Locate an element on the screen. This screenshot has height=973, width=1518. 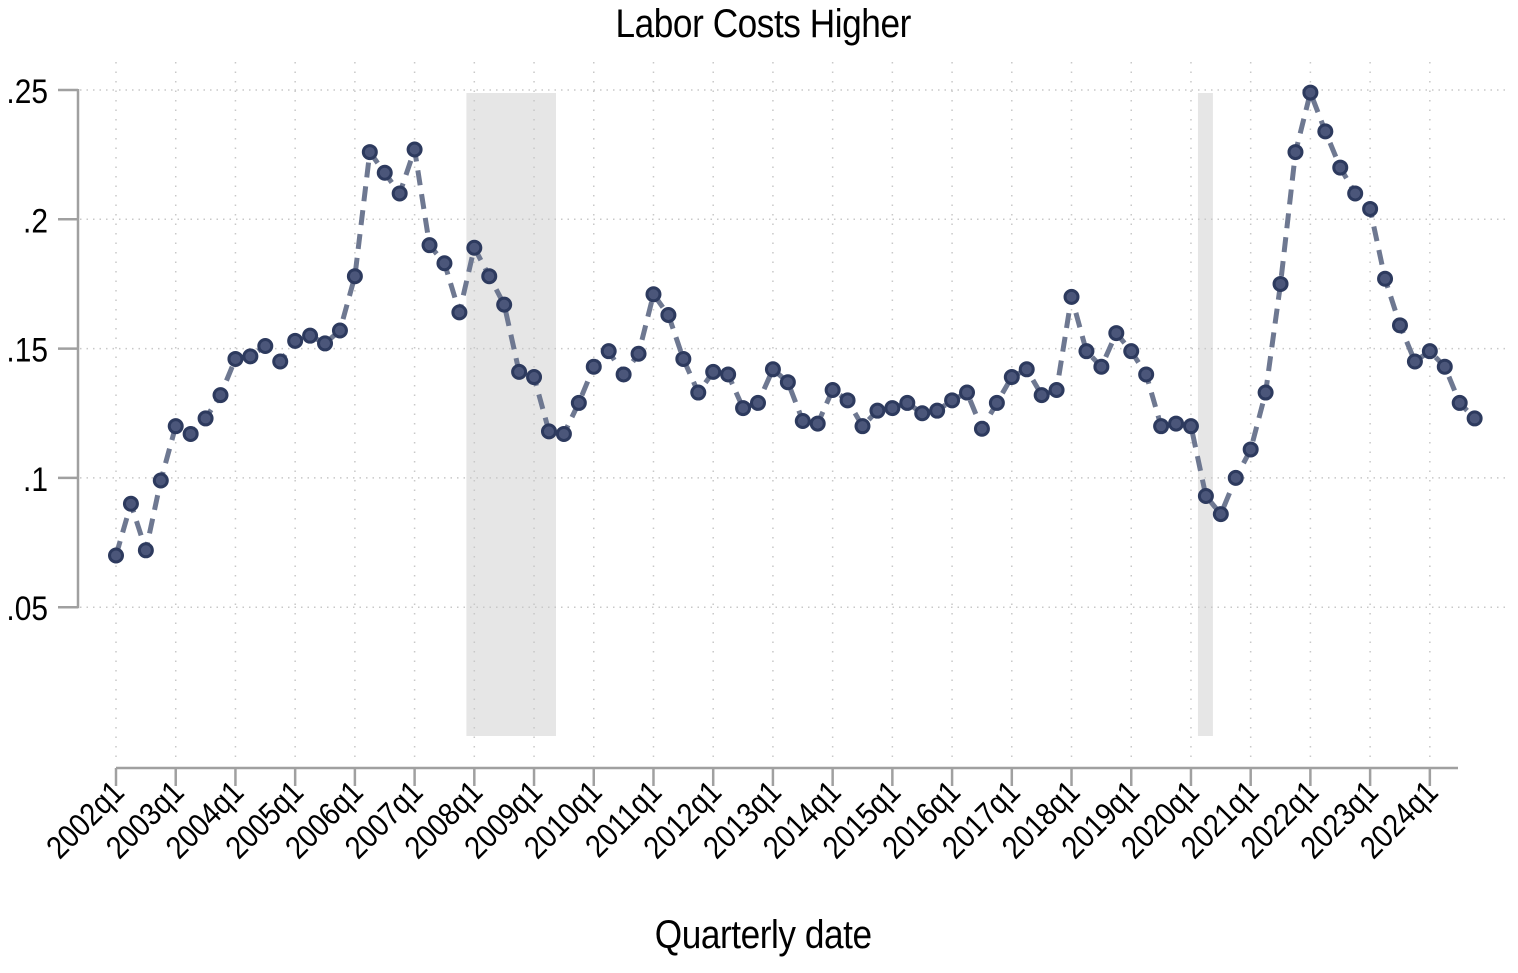
y-tick-label: .25 is located at coordinates (27, 91).